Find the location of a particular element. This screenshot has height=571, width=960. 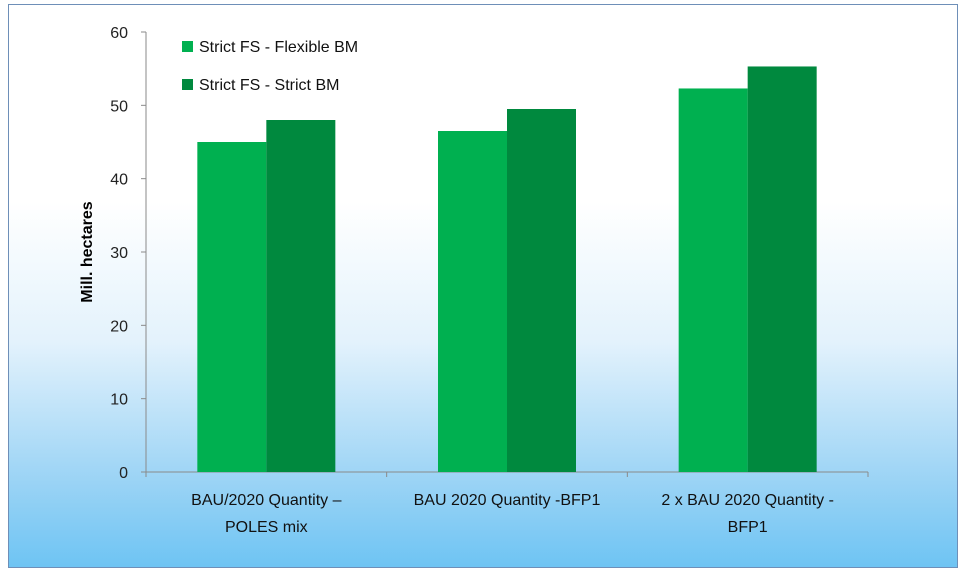

x-category-label: BFP1 is located at coordinates (748, 527).